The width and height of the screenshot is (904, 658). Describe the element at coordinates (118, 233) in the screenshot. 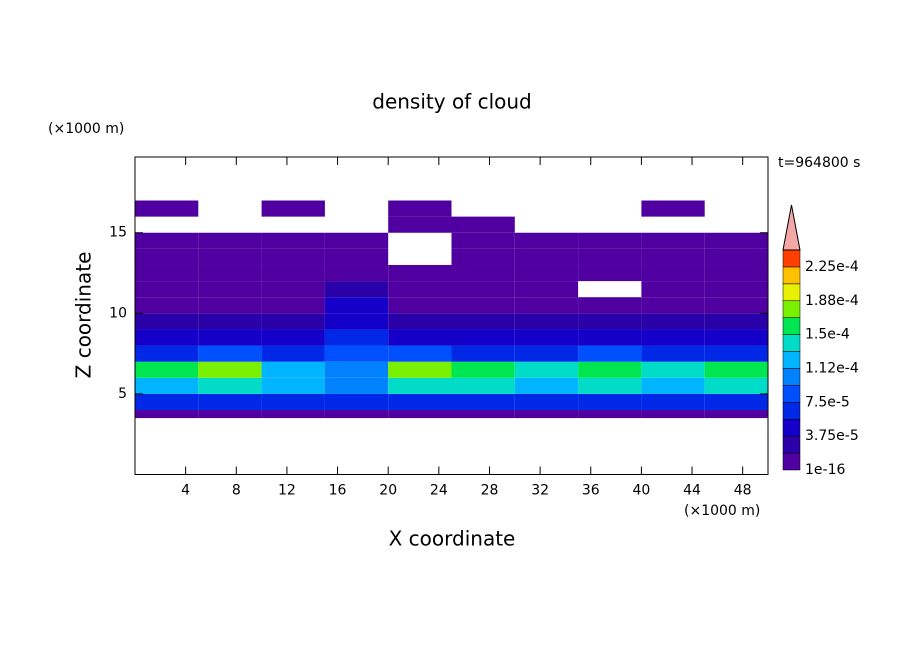

I see `y-tick-label: 15` at that location.